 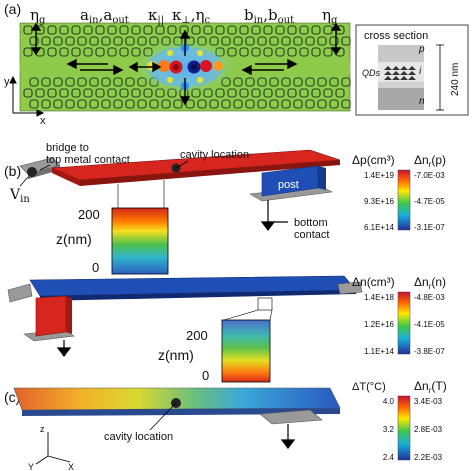 I want to click on xyz-axes, so click(x=53, y=448).